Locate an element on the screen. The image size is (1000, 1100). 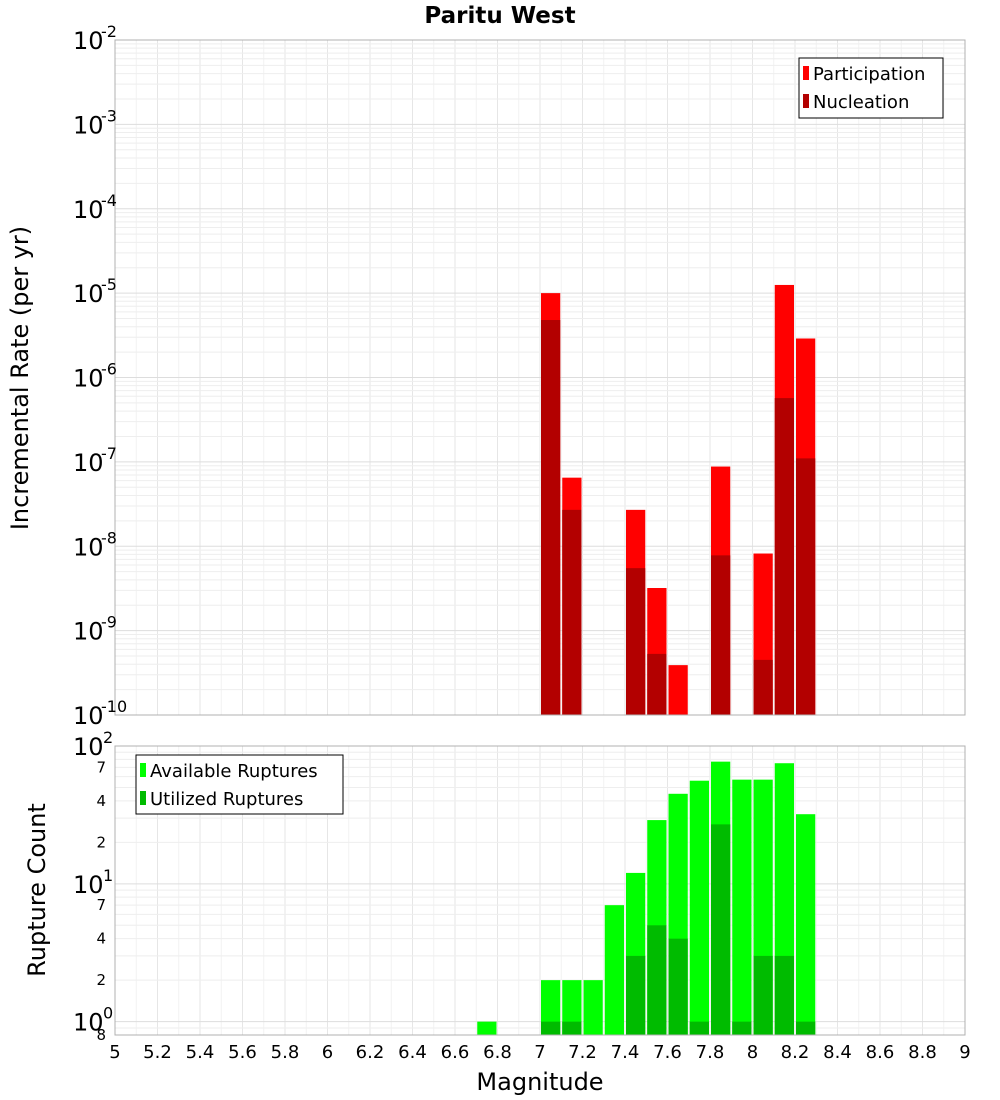
y-tick-label: 10⁻⁹ is located at coordinates (95, 629).